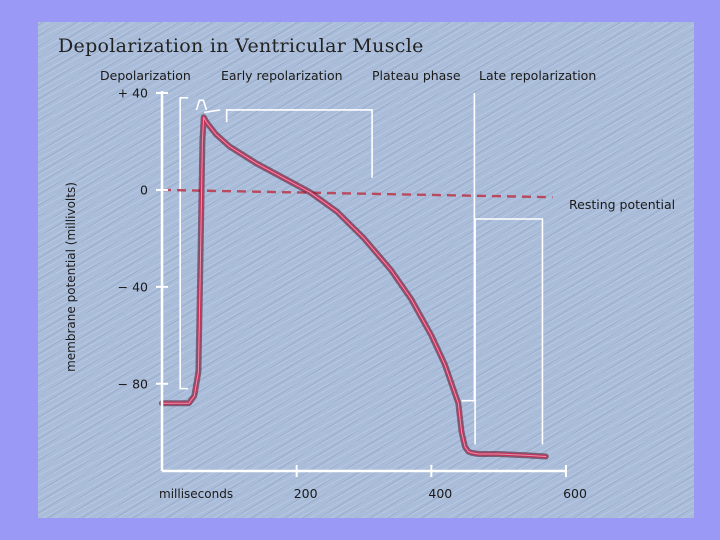 This screenshot has width=720, height=540. I want to click on late-repolarization-bracket, so click(468, 247).